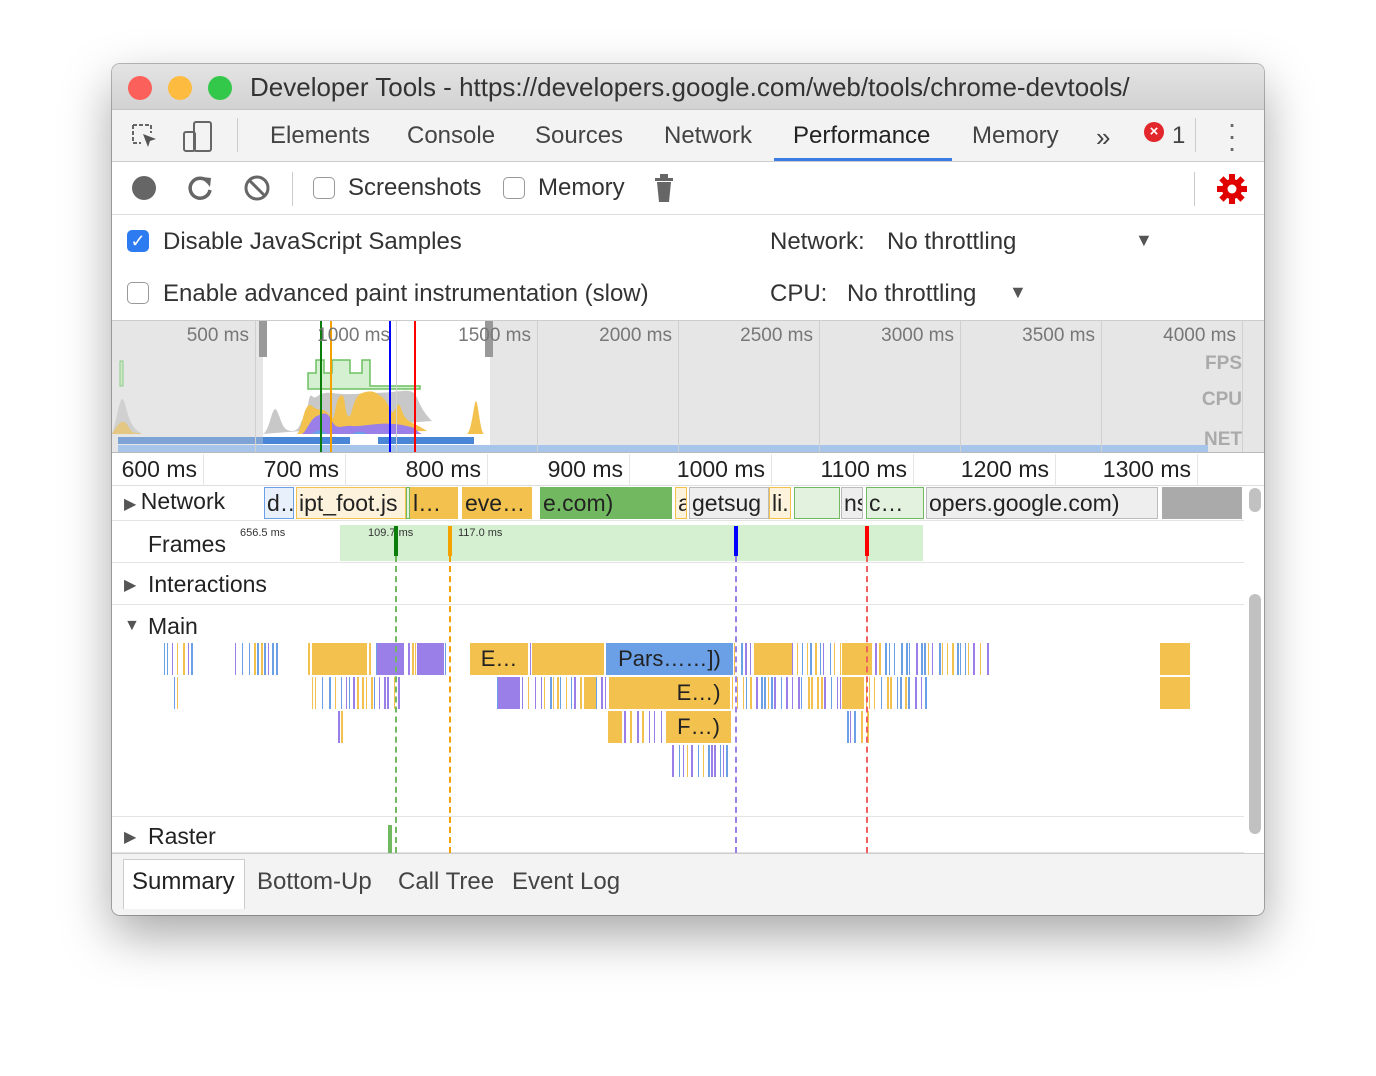  What do you see at coordinates (678, 584) in the screenshot?
I see `interactions-track: ▶ Interactions` at bounding box center [678, 584].